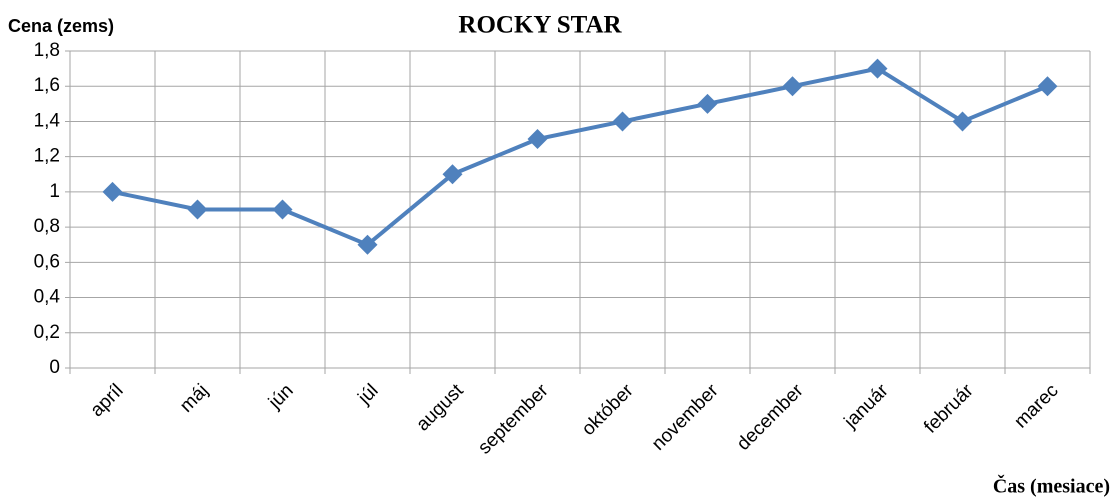 This screenshot has height=502, width=1116. What do you see at coordinates (61, 26) in the screenshot?
I see `y-axis-label: Cena (zems)` at bounding box center [61, 26].